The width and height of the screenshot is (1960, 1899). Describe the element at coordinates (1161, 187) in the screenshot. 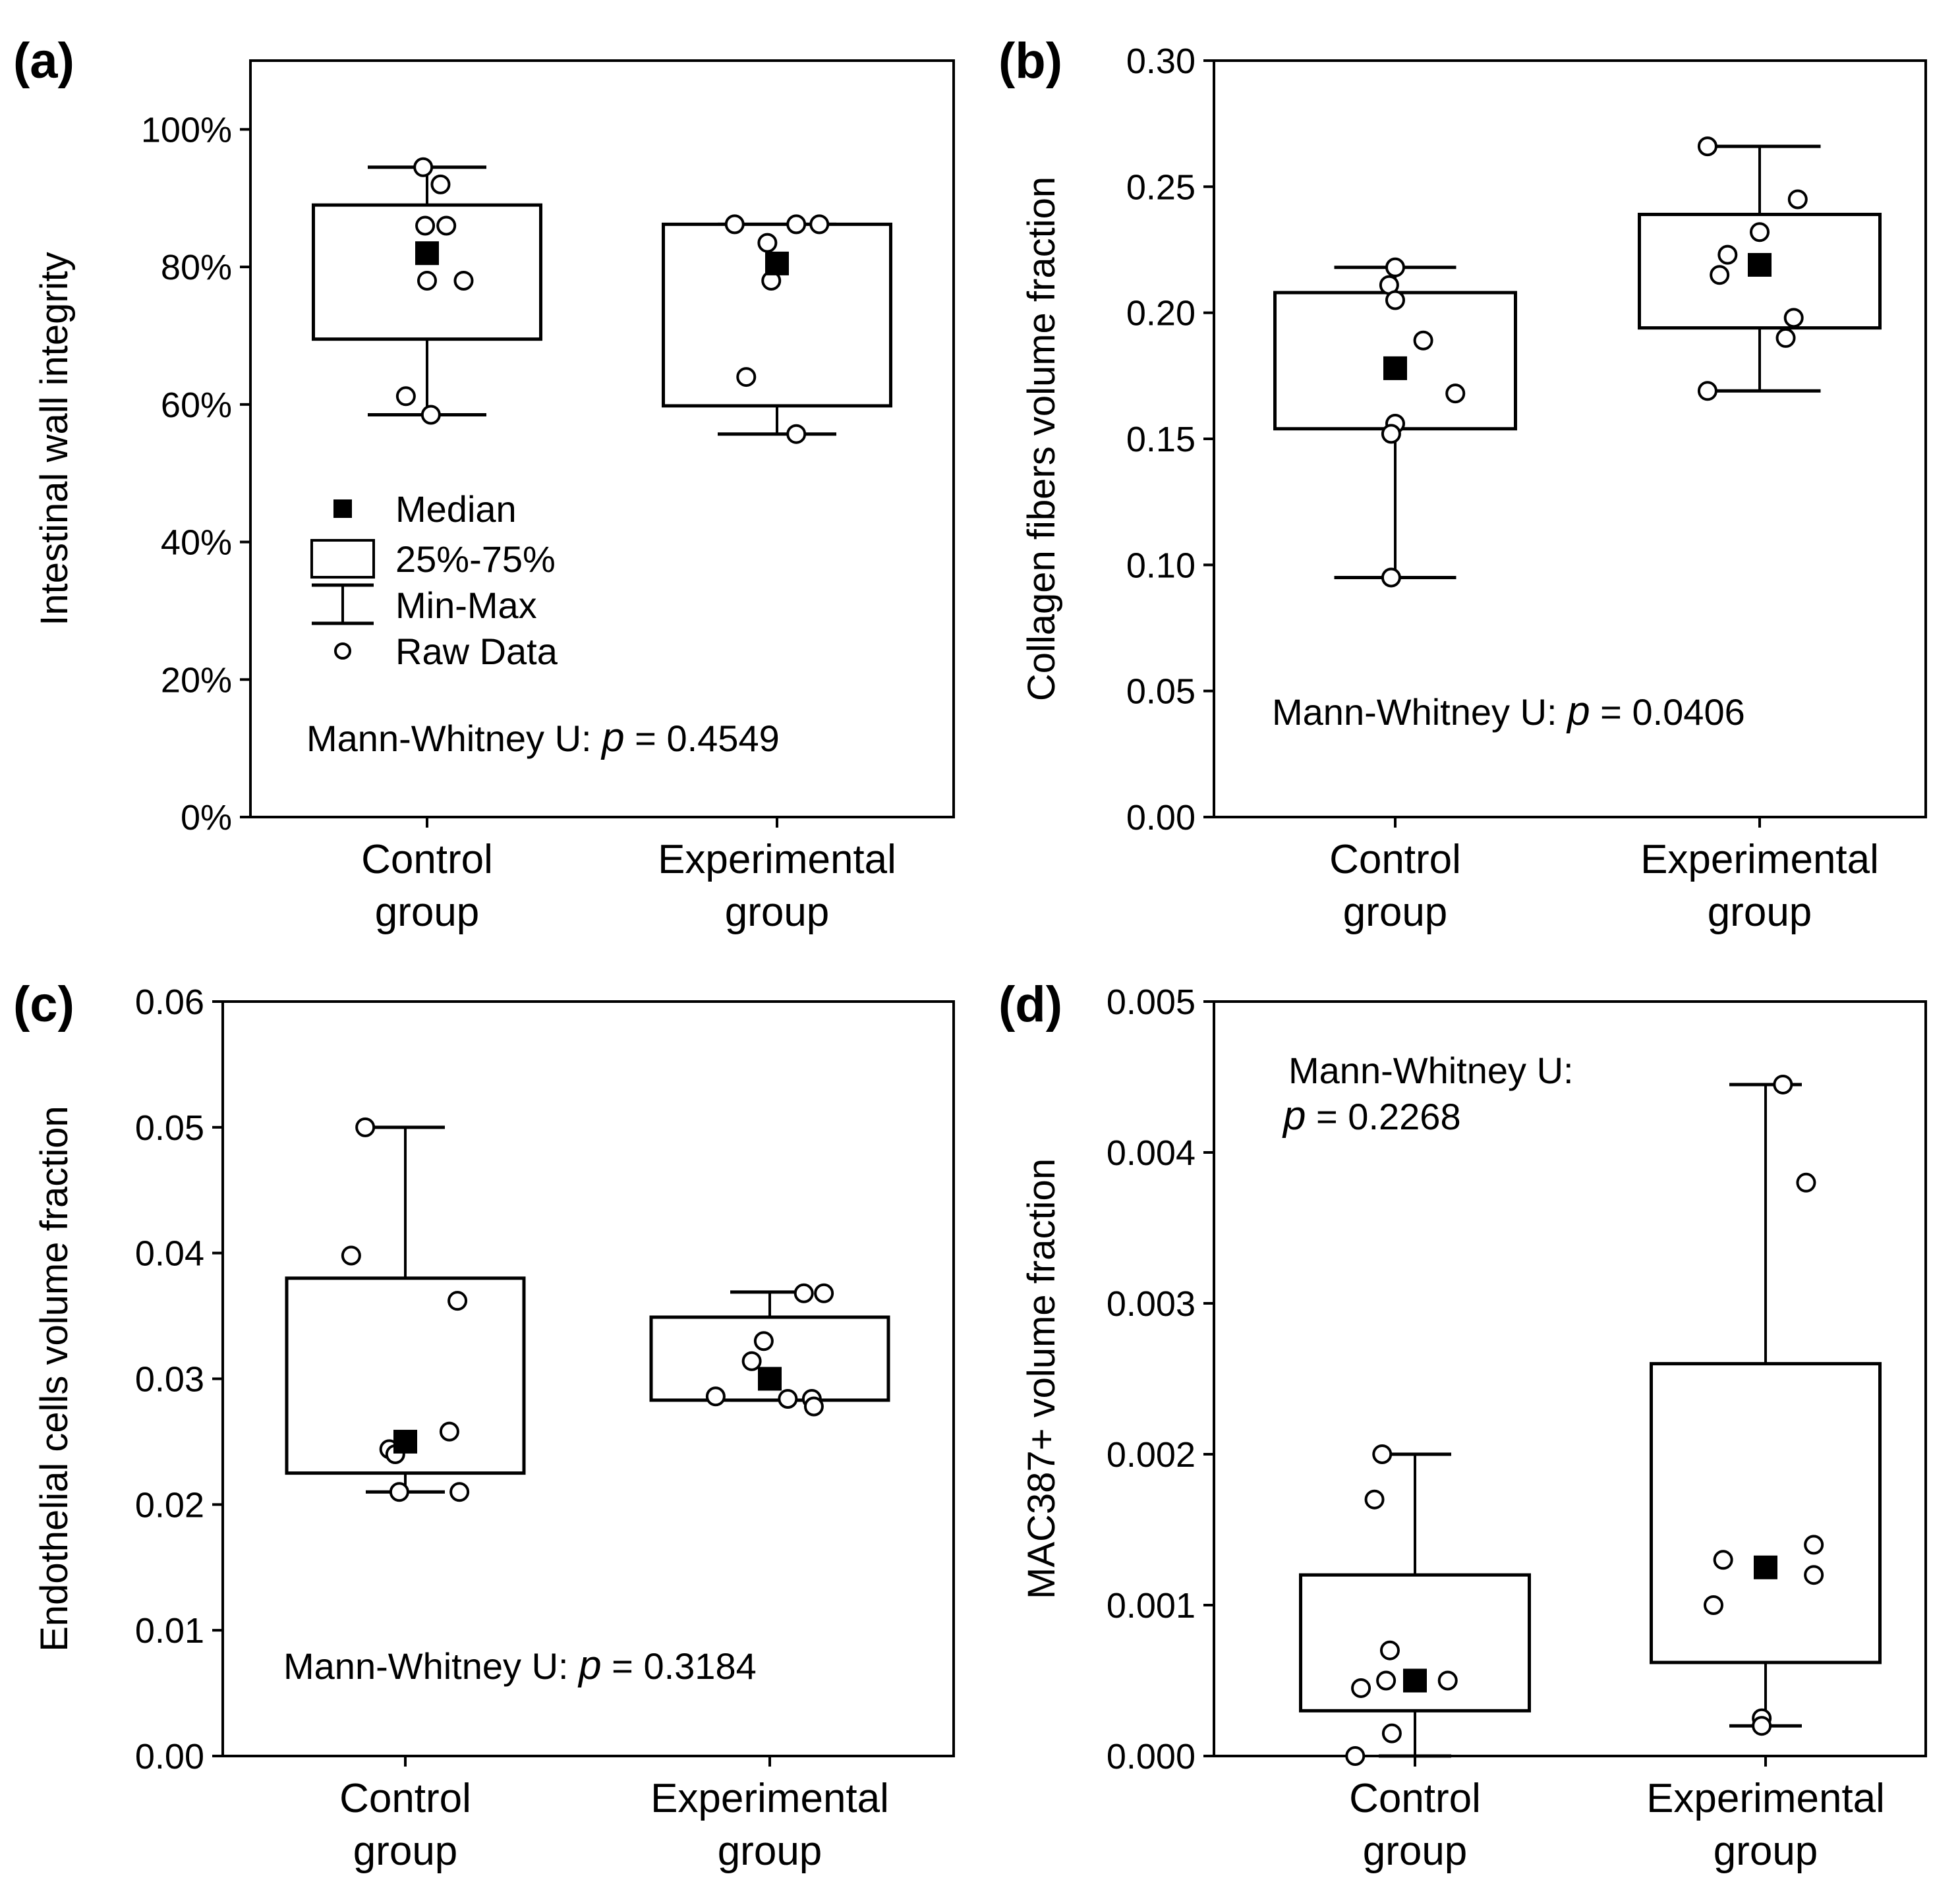

I see `y-tick-label: 0.25` at that location.